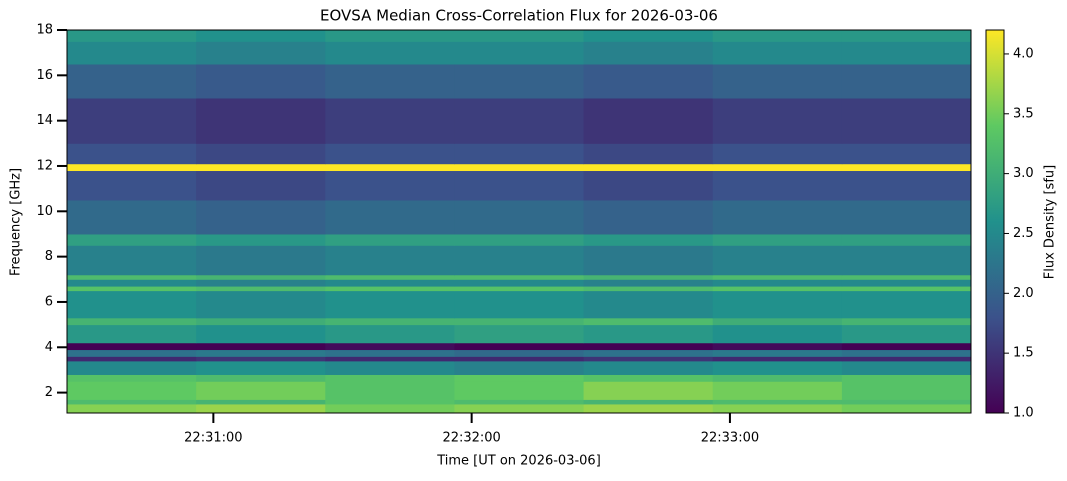 Image resolution: width=1067 pixels, height=481 pixels. I want to click on y-tick-label: 2, so click(49, 392).